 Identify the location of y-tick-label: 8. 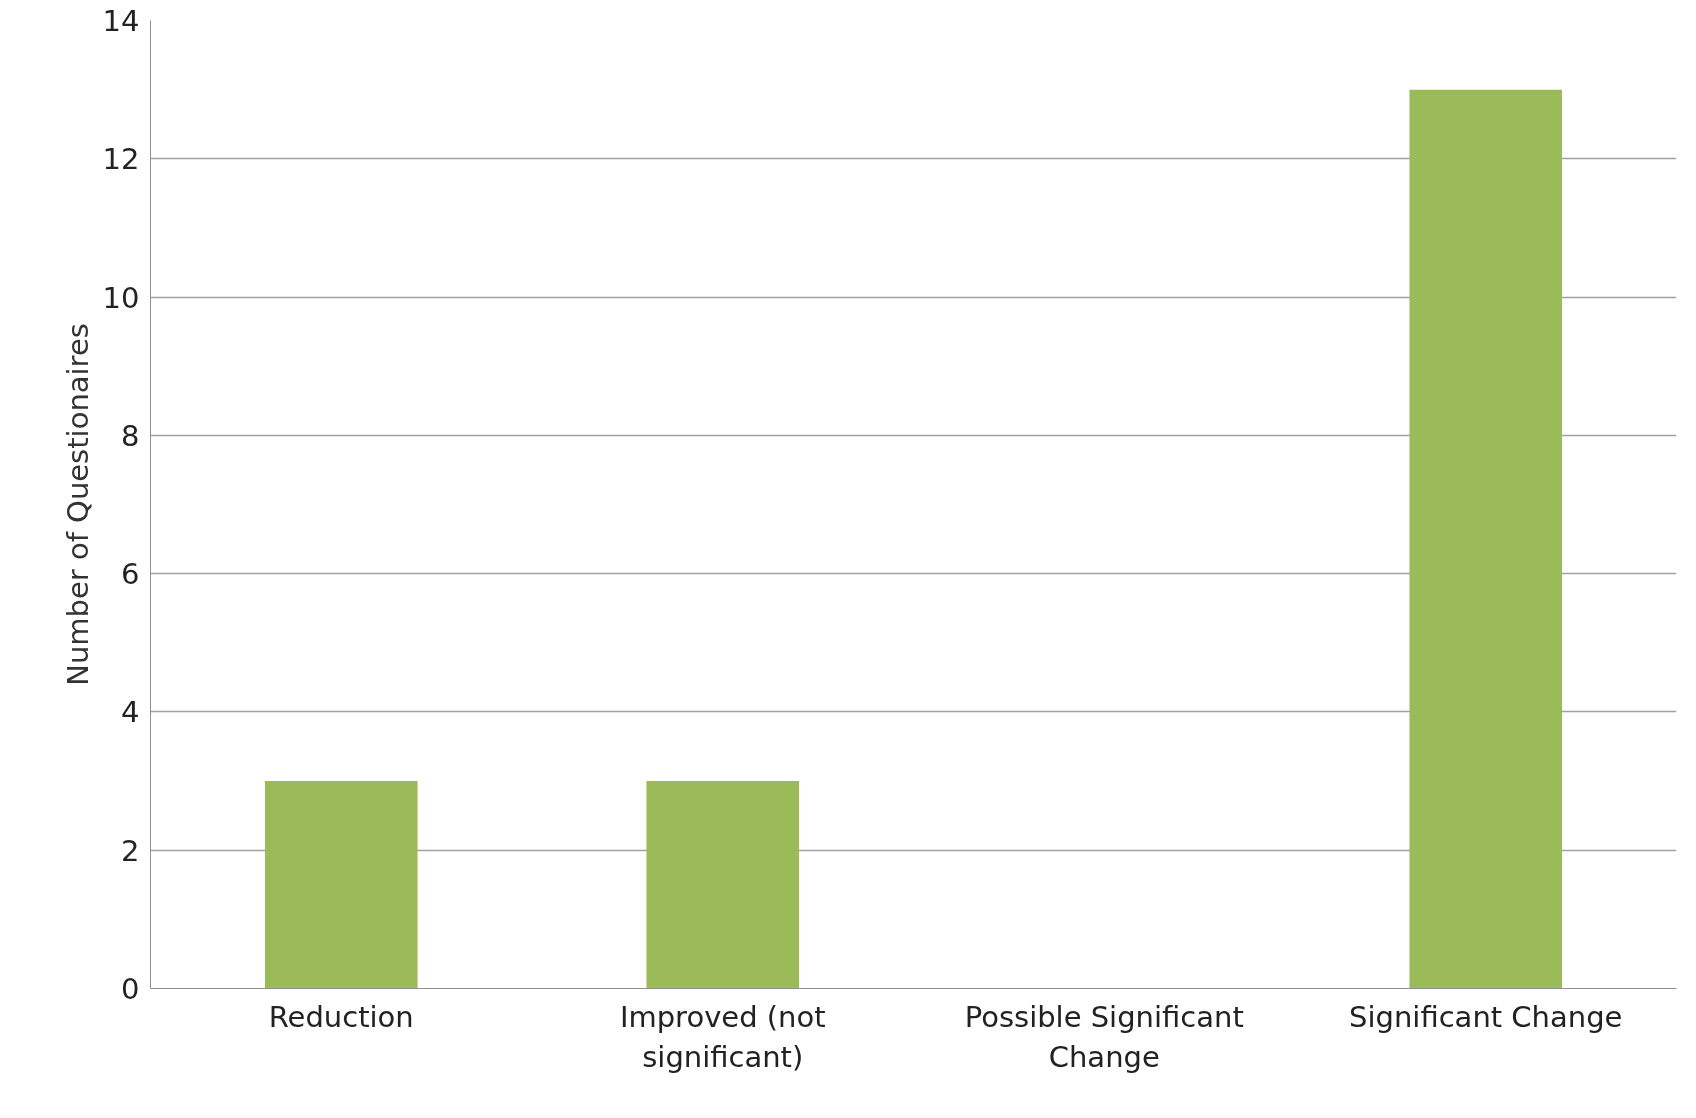
(130, 435).